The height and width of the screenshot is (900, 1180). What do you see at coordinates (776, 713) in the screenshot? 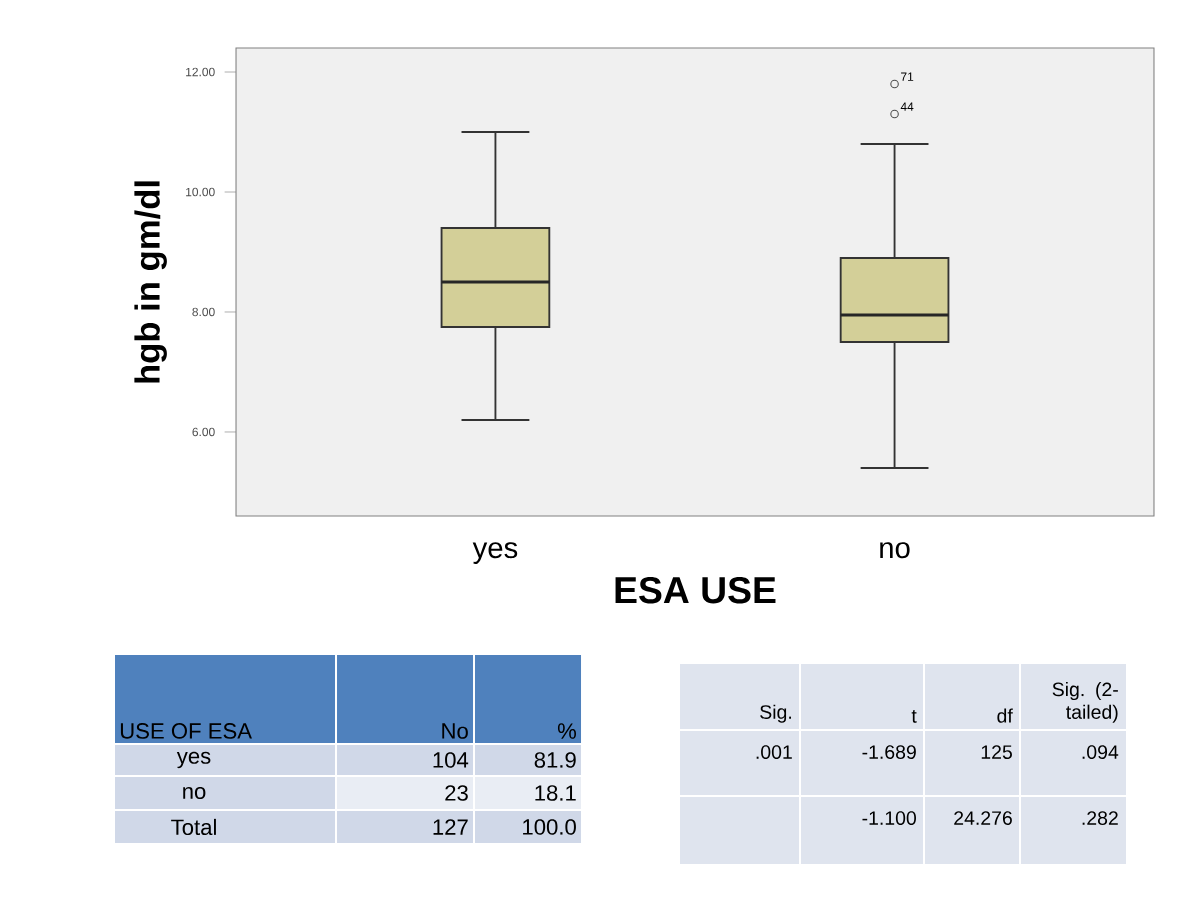
I see `text: Sig.` at bounding box center [776, 713].